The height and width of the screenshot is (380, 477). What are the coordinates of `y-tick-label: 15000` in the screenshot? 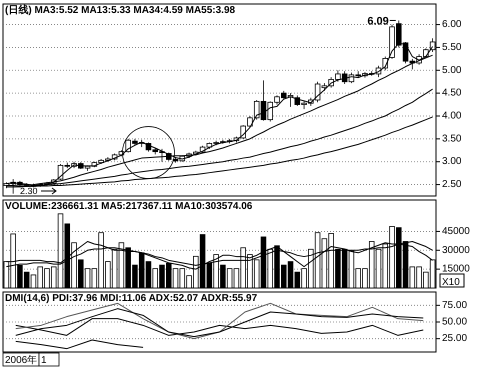 It's located at (456, 269).